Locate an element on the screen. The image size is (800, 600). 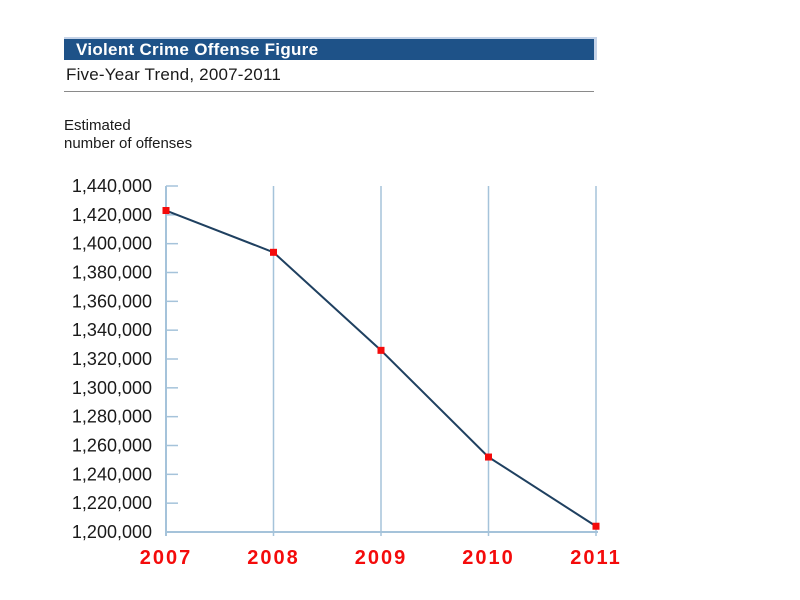
y-tick-label: 1,300,000 is located at coordinates (112, 388).